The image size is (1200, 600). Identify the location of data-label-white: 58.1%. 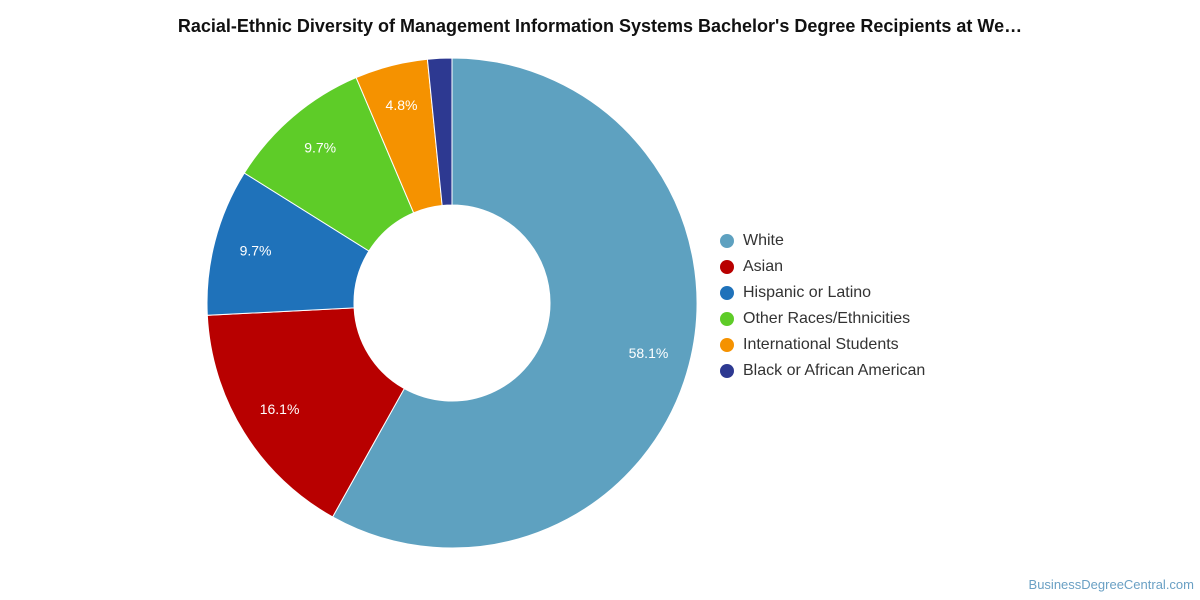
(649, 353).